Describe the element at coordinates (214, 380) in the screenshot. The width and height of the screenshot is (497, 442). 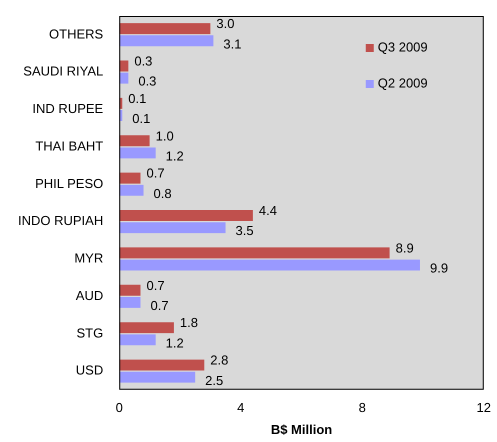
I see `data-label: 2.5` at that location.